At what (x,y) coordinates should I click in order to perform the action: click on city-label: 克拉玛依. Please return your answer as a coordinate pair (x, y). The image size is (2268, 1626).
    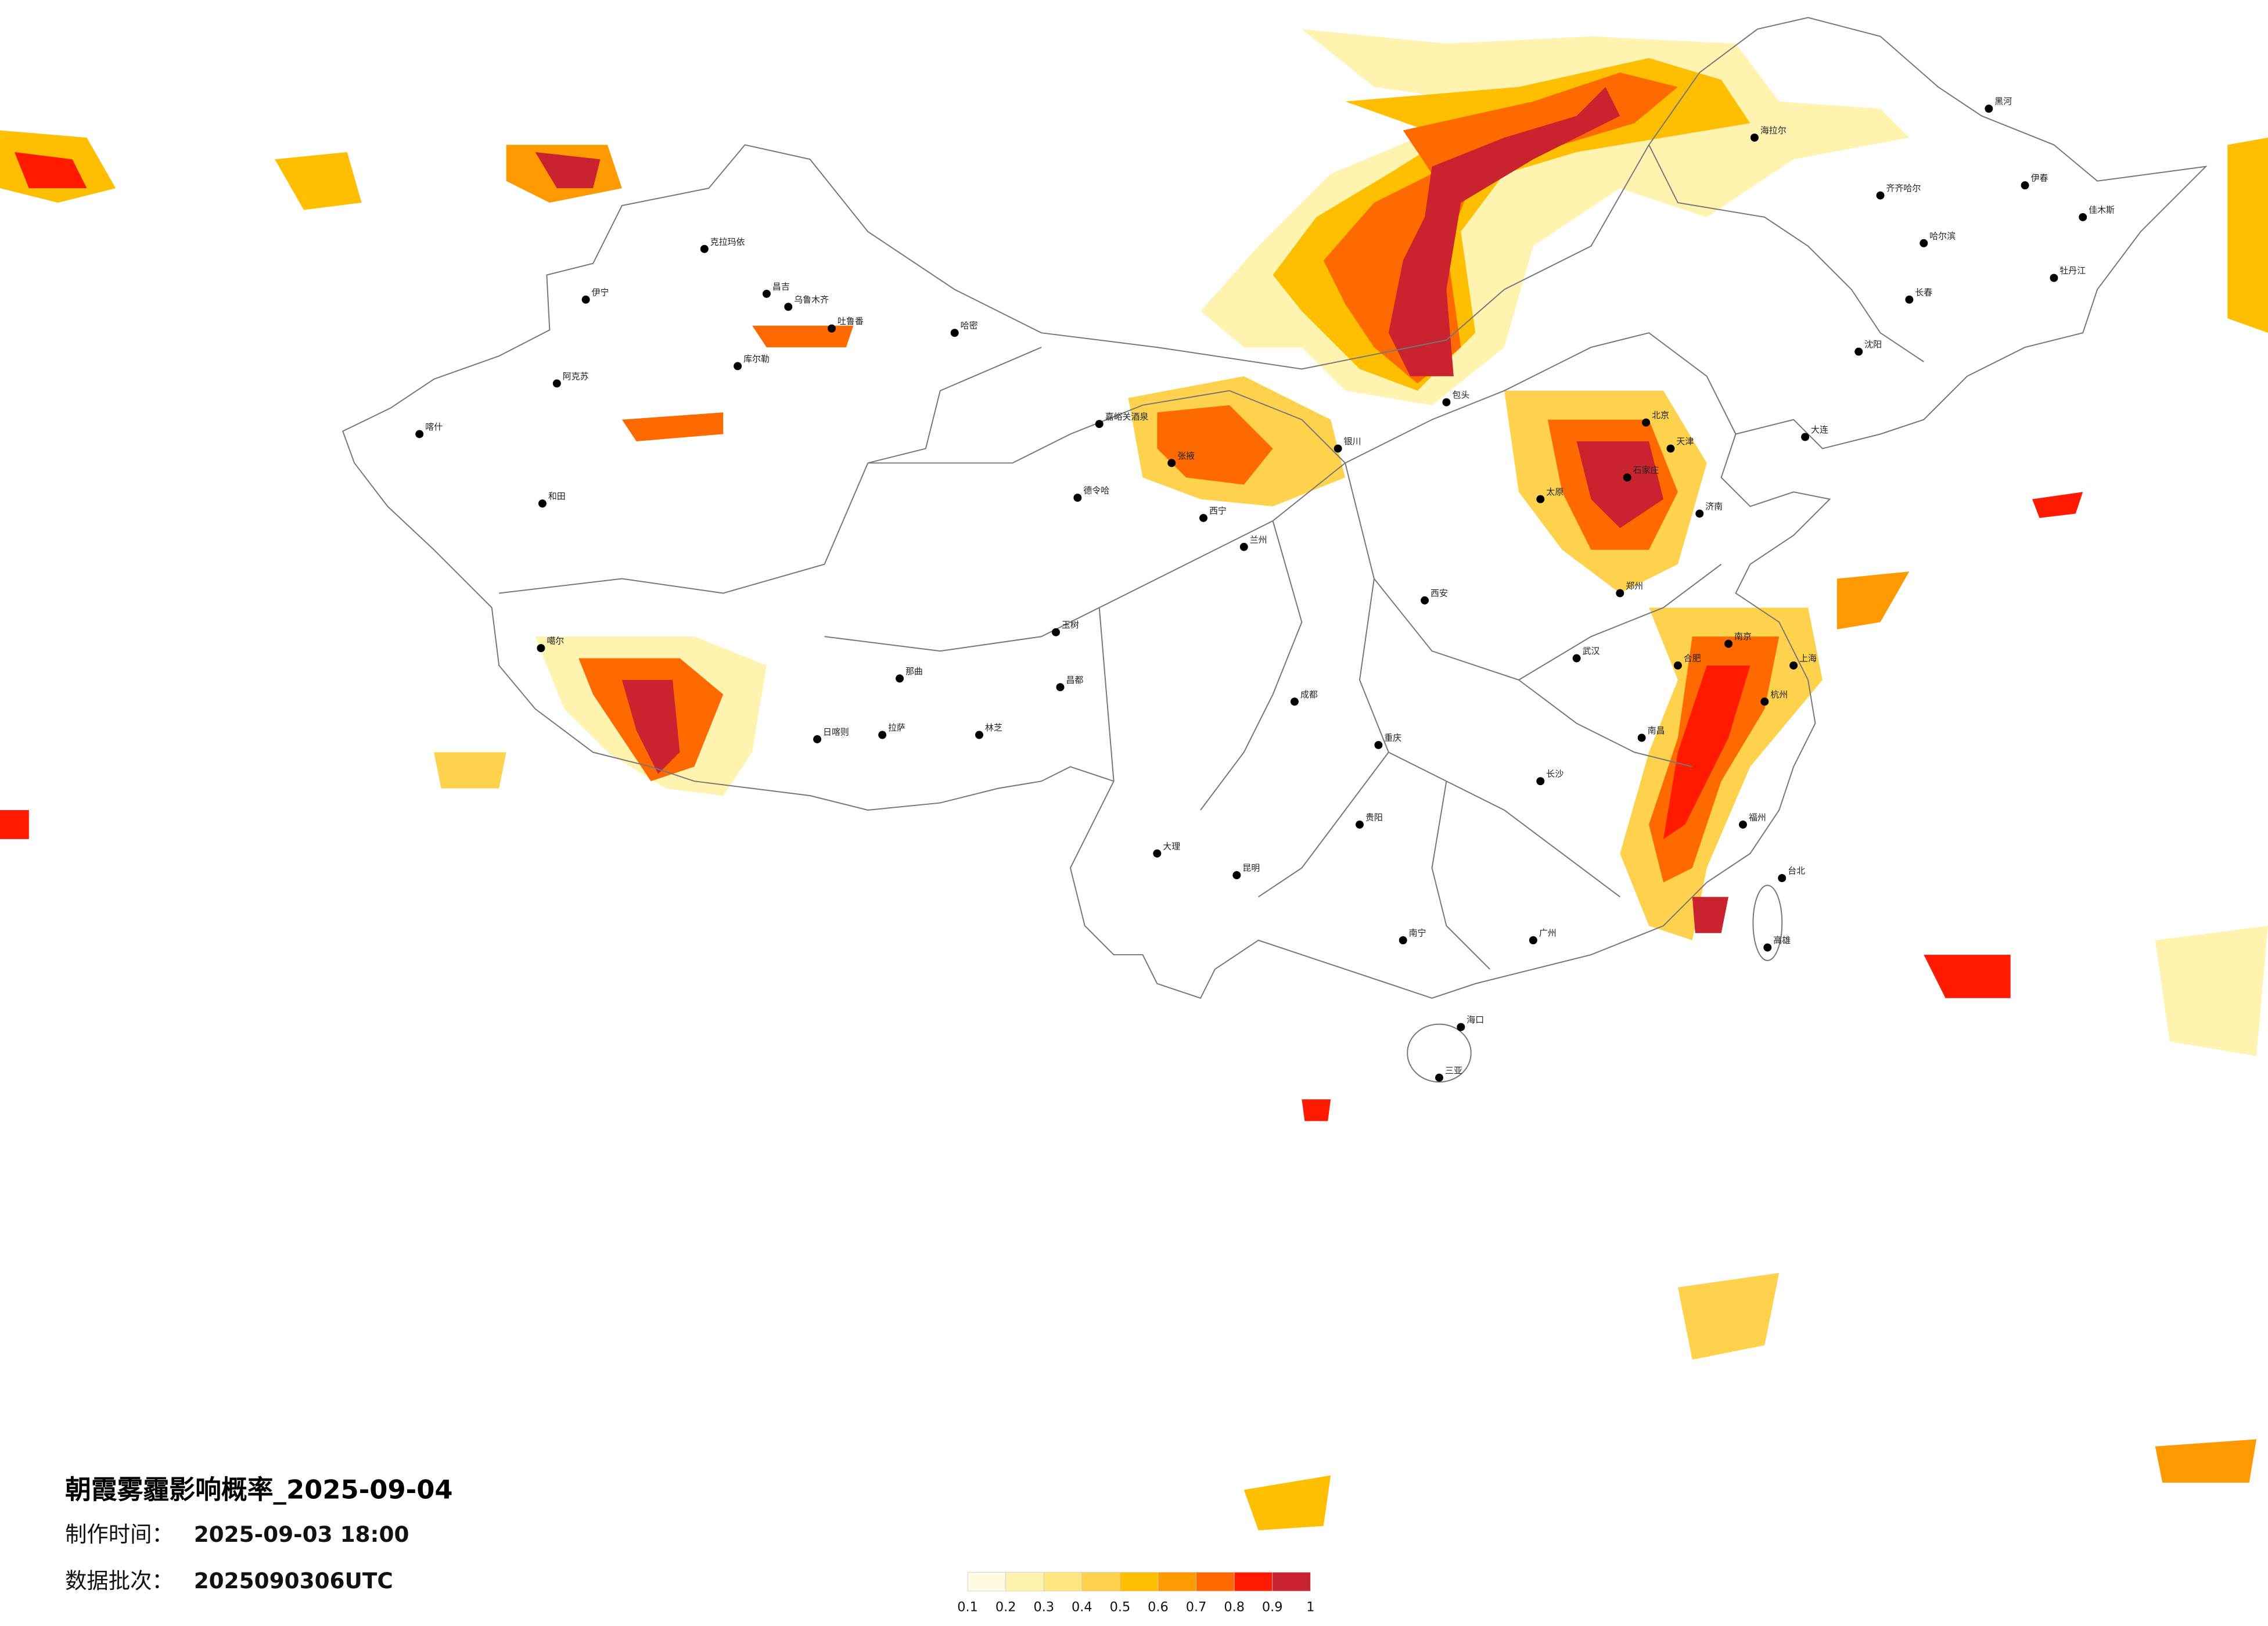
    Looking at the image, I should click on (727, 241).